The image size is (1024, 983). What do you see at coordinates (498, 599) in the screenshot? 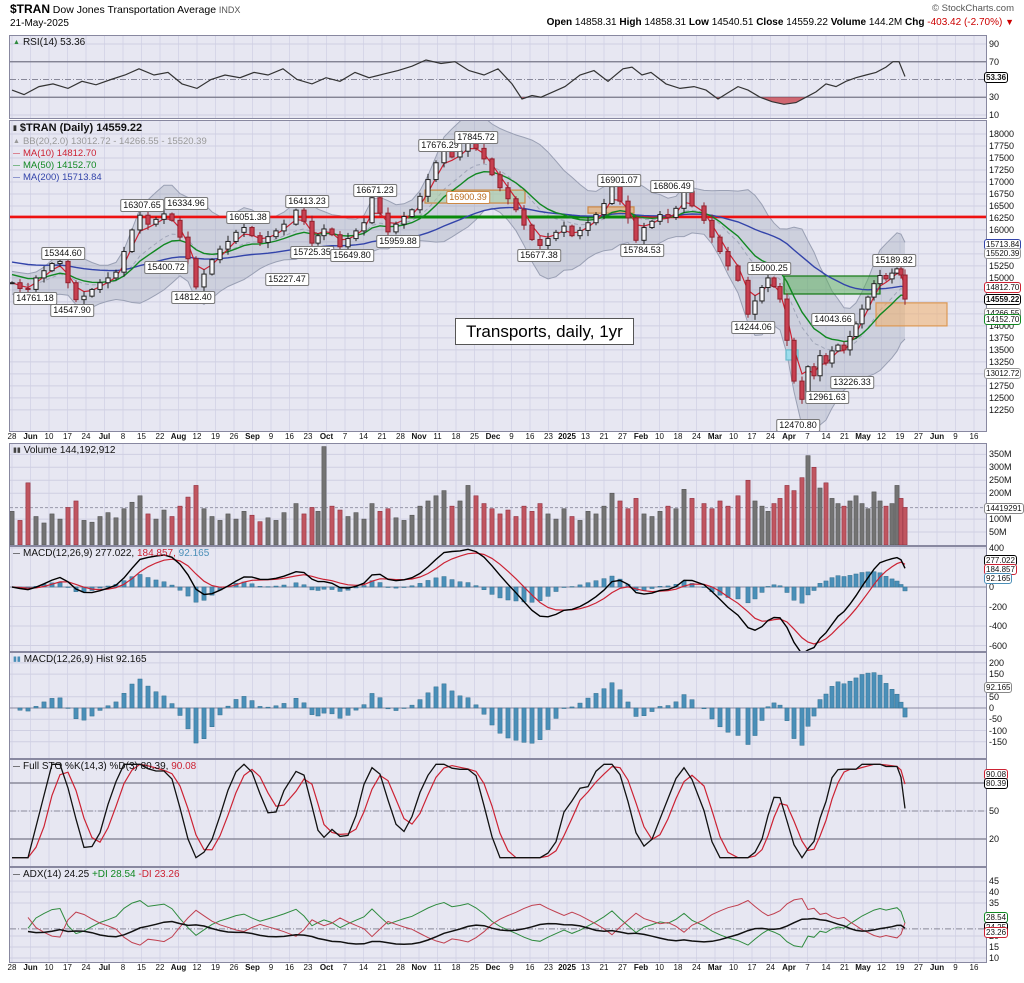
I see `macd-panel: — MACD(12,26,9) 277.022, 184.857, 92.165` at bounding box center [498, 599].